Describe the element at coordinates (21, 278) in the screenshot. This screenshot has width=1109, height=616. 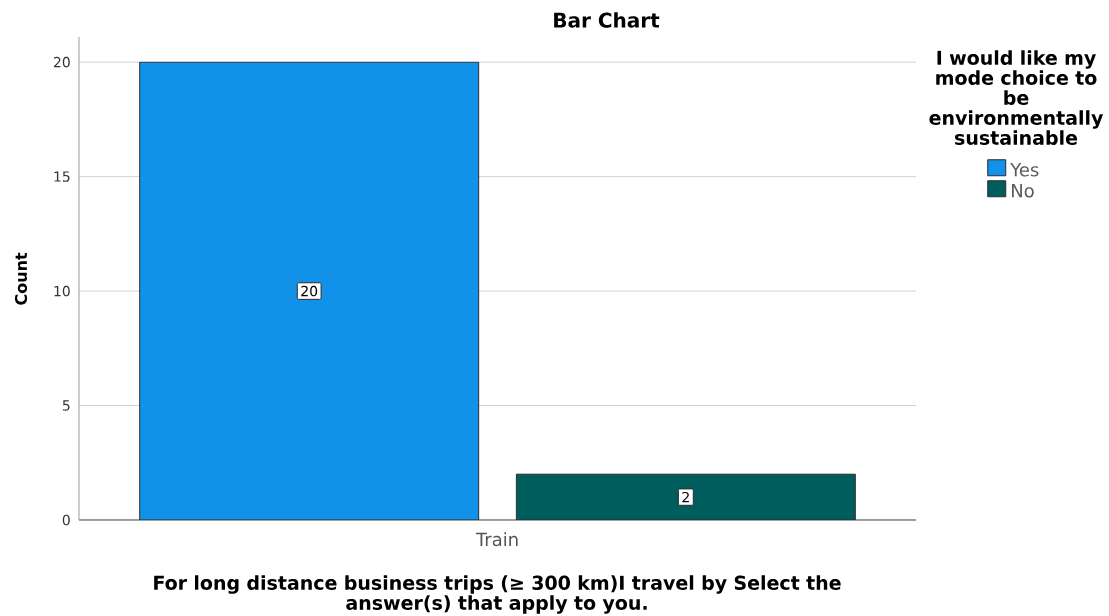
I see `y-axis-title: Count` at that location.